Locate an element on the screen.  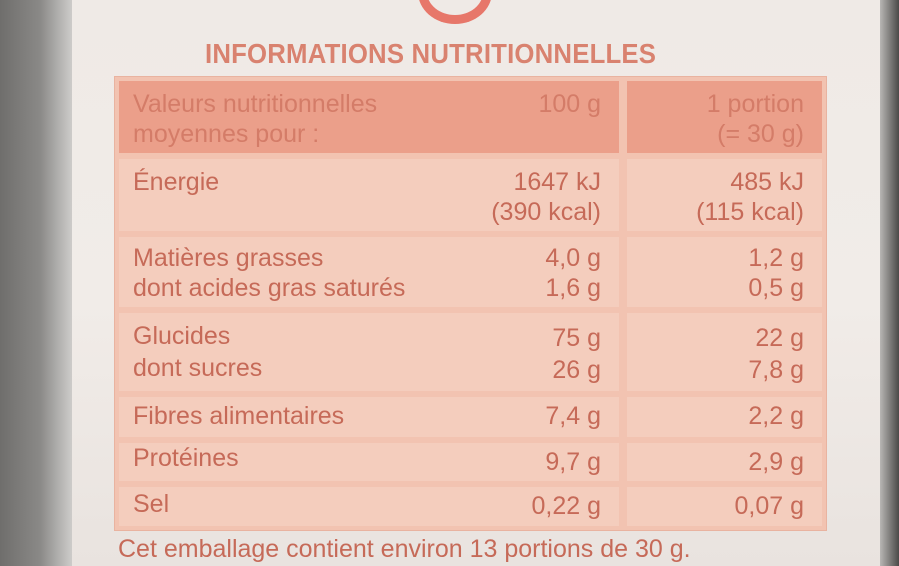
row-label: Fibres alimentaires is located at coordinates (239, 416).